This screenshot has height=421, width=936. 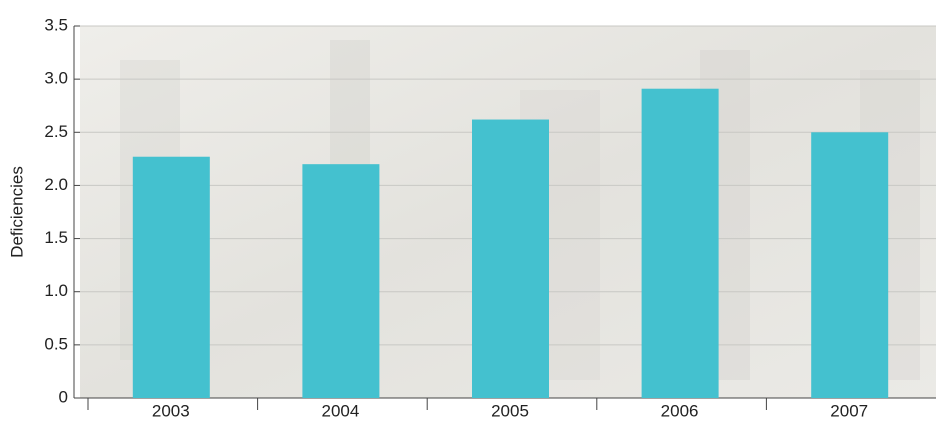 I want to click on x-tick-label: 2007, so click(x=849, y=410).